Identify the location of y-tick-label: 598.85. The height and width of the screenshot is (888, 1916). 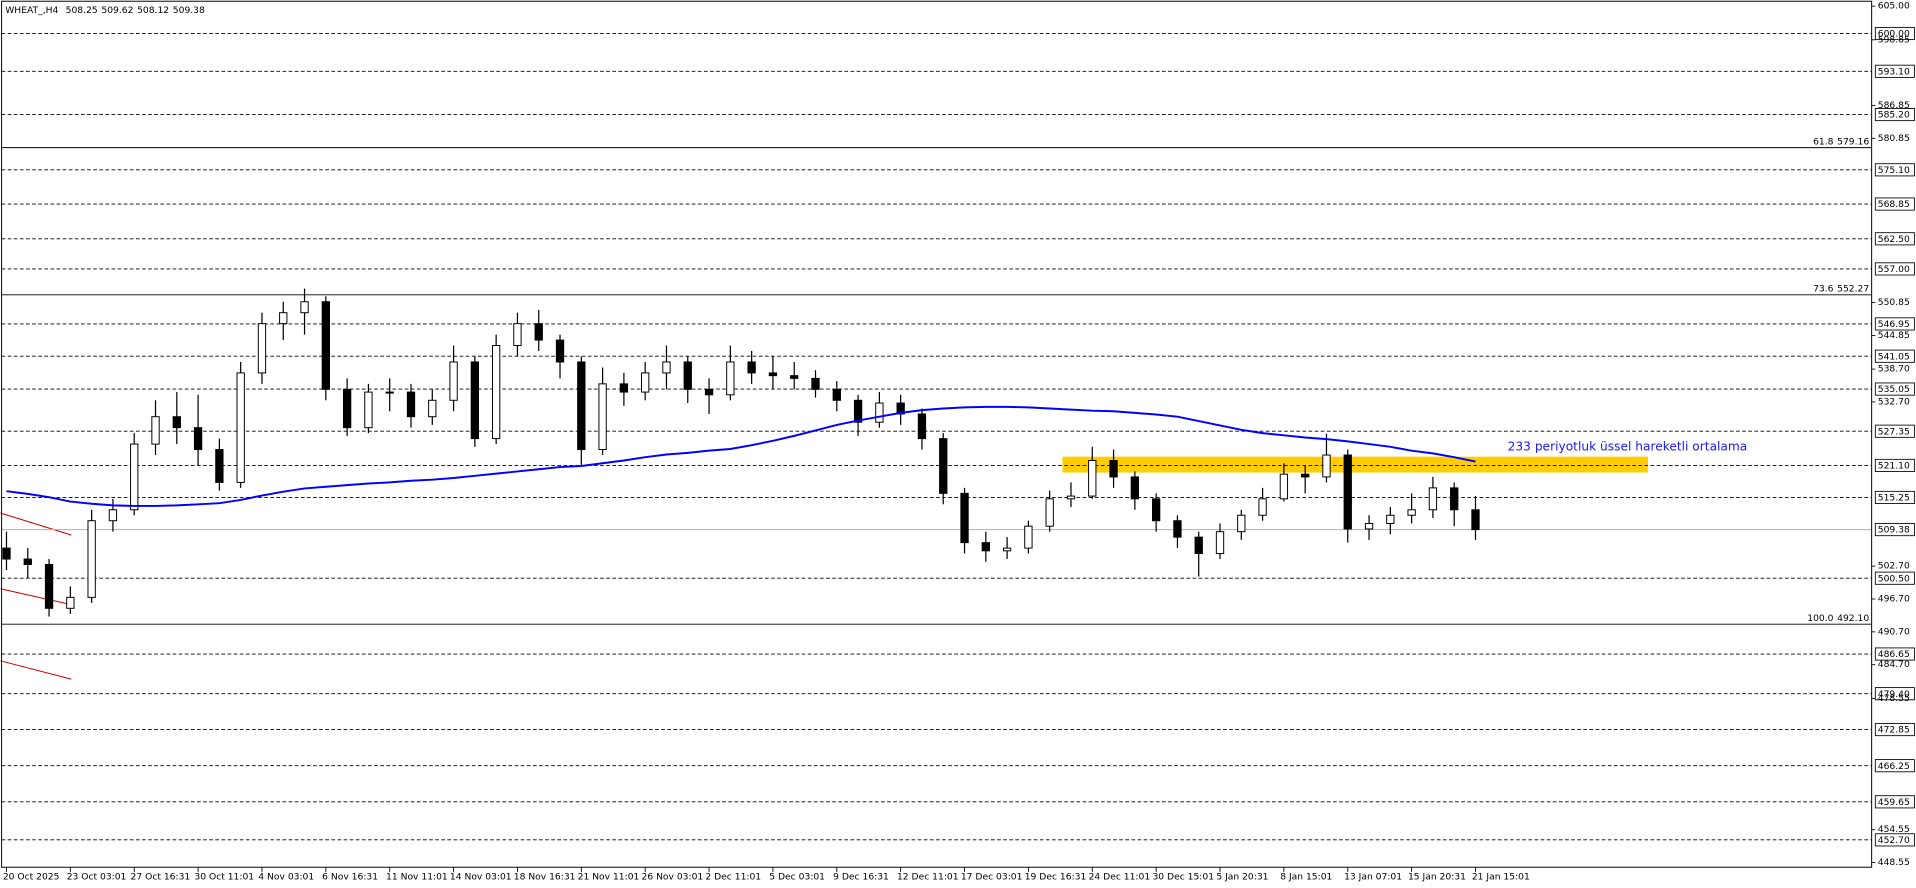
(1894, 39).